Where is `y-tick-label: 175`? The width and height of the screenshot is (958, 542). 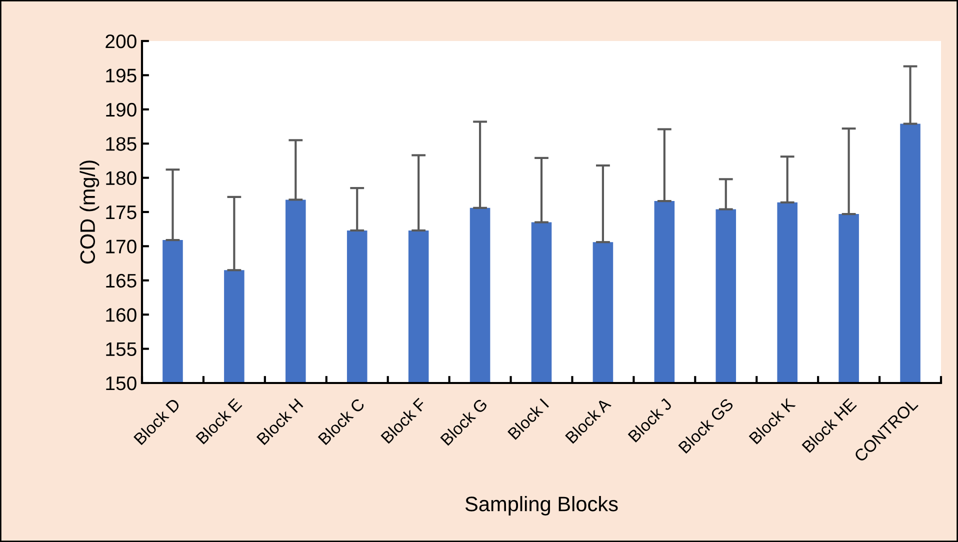
y-tick-label: 175 is located at coordinates (121, 213).